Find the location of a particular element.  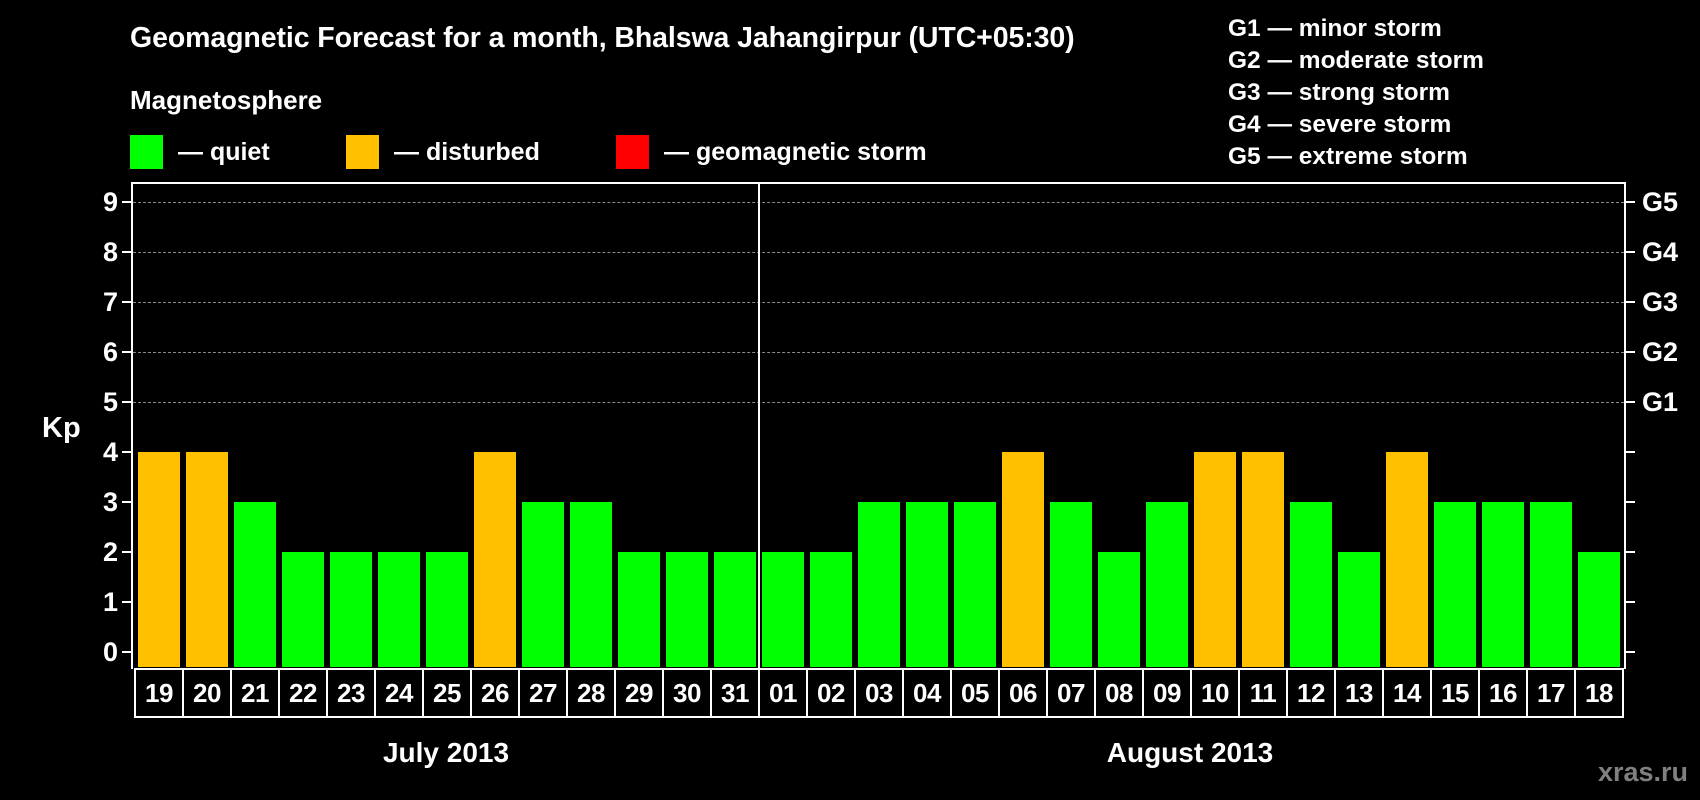

legend-item-disturbed: — disturbed is located at coordinates (443, 152).